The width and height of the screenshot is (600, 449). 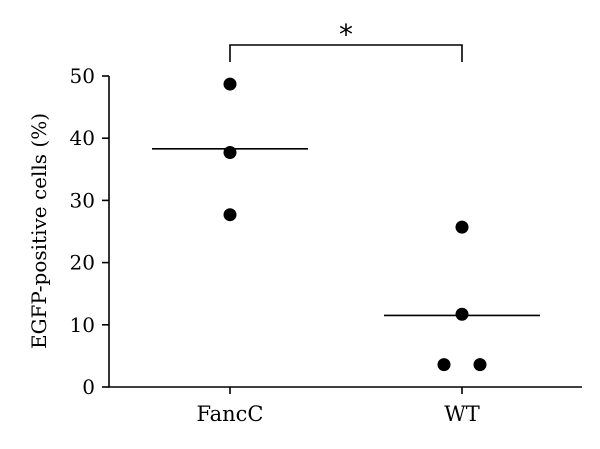 What do you see at coordinates (82, 76) in the screenshot?
I see `y-tick-label: 50` at bounding box center [82, 76].